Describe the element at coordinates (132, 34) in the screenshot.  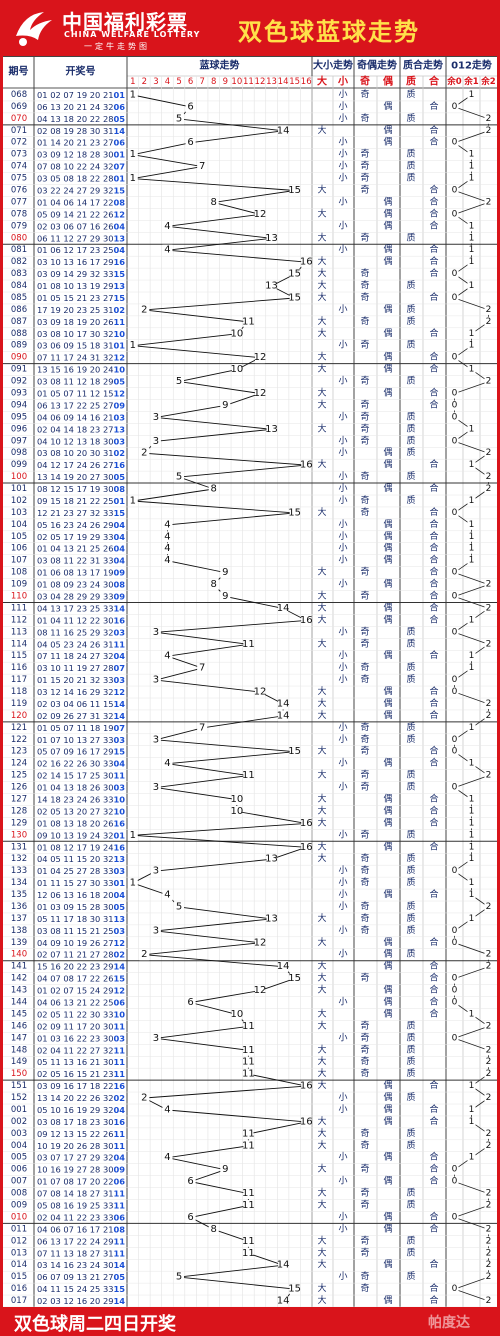
I see `brand-english: CHINA WELFARE LOTTERY` at that location.